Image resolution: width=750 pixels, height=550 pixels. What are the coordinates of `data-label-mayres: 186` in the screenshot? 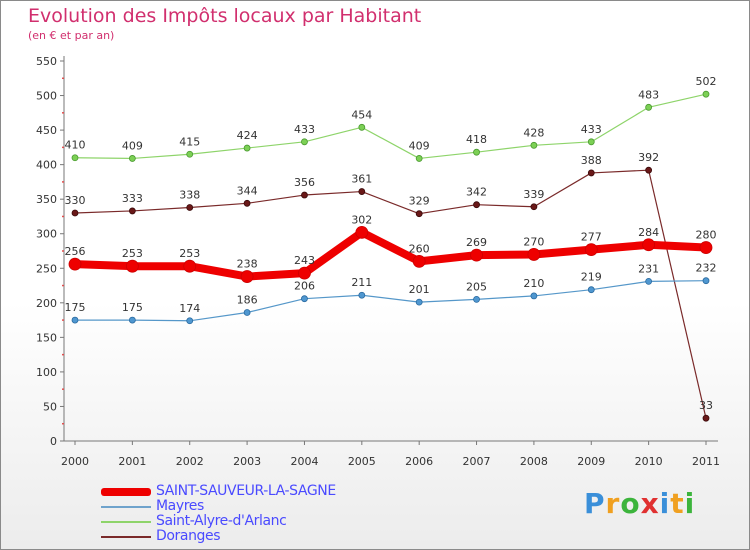 It's located at (247, 299).